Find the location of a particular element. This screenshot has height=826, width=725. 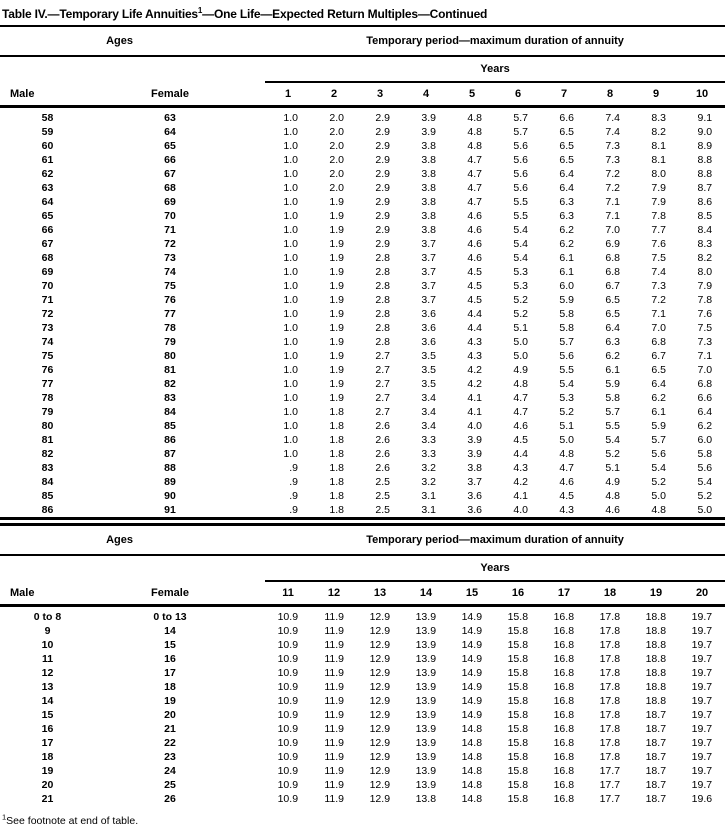

multiple-value-cell: 6.6 is located at coordinates (705, 398).